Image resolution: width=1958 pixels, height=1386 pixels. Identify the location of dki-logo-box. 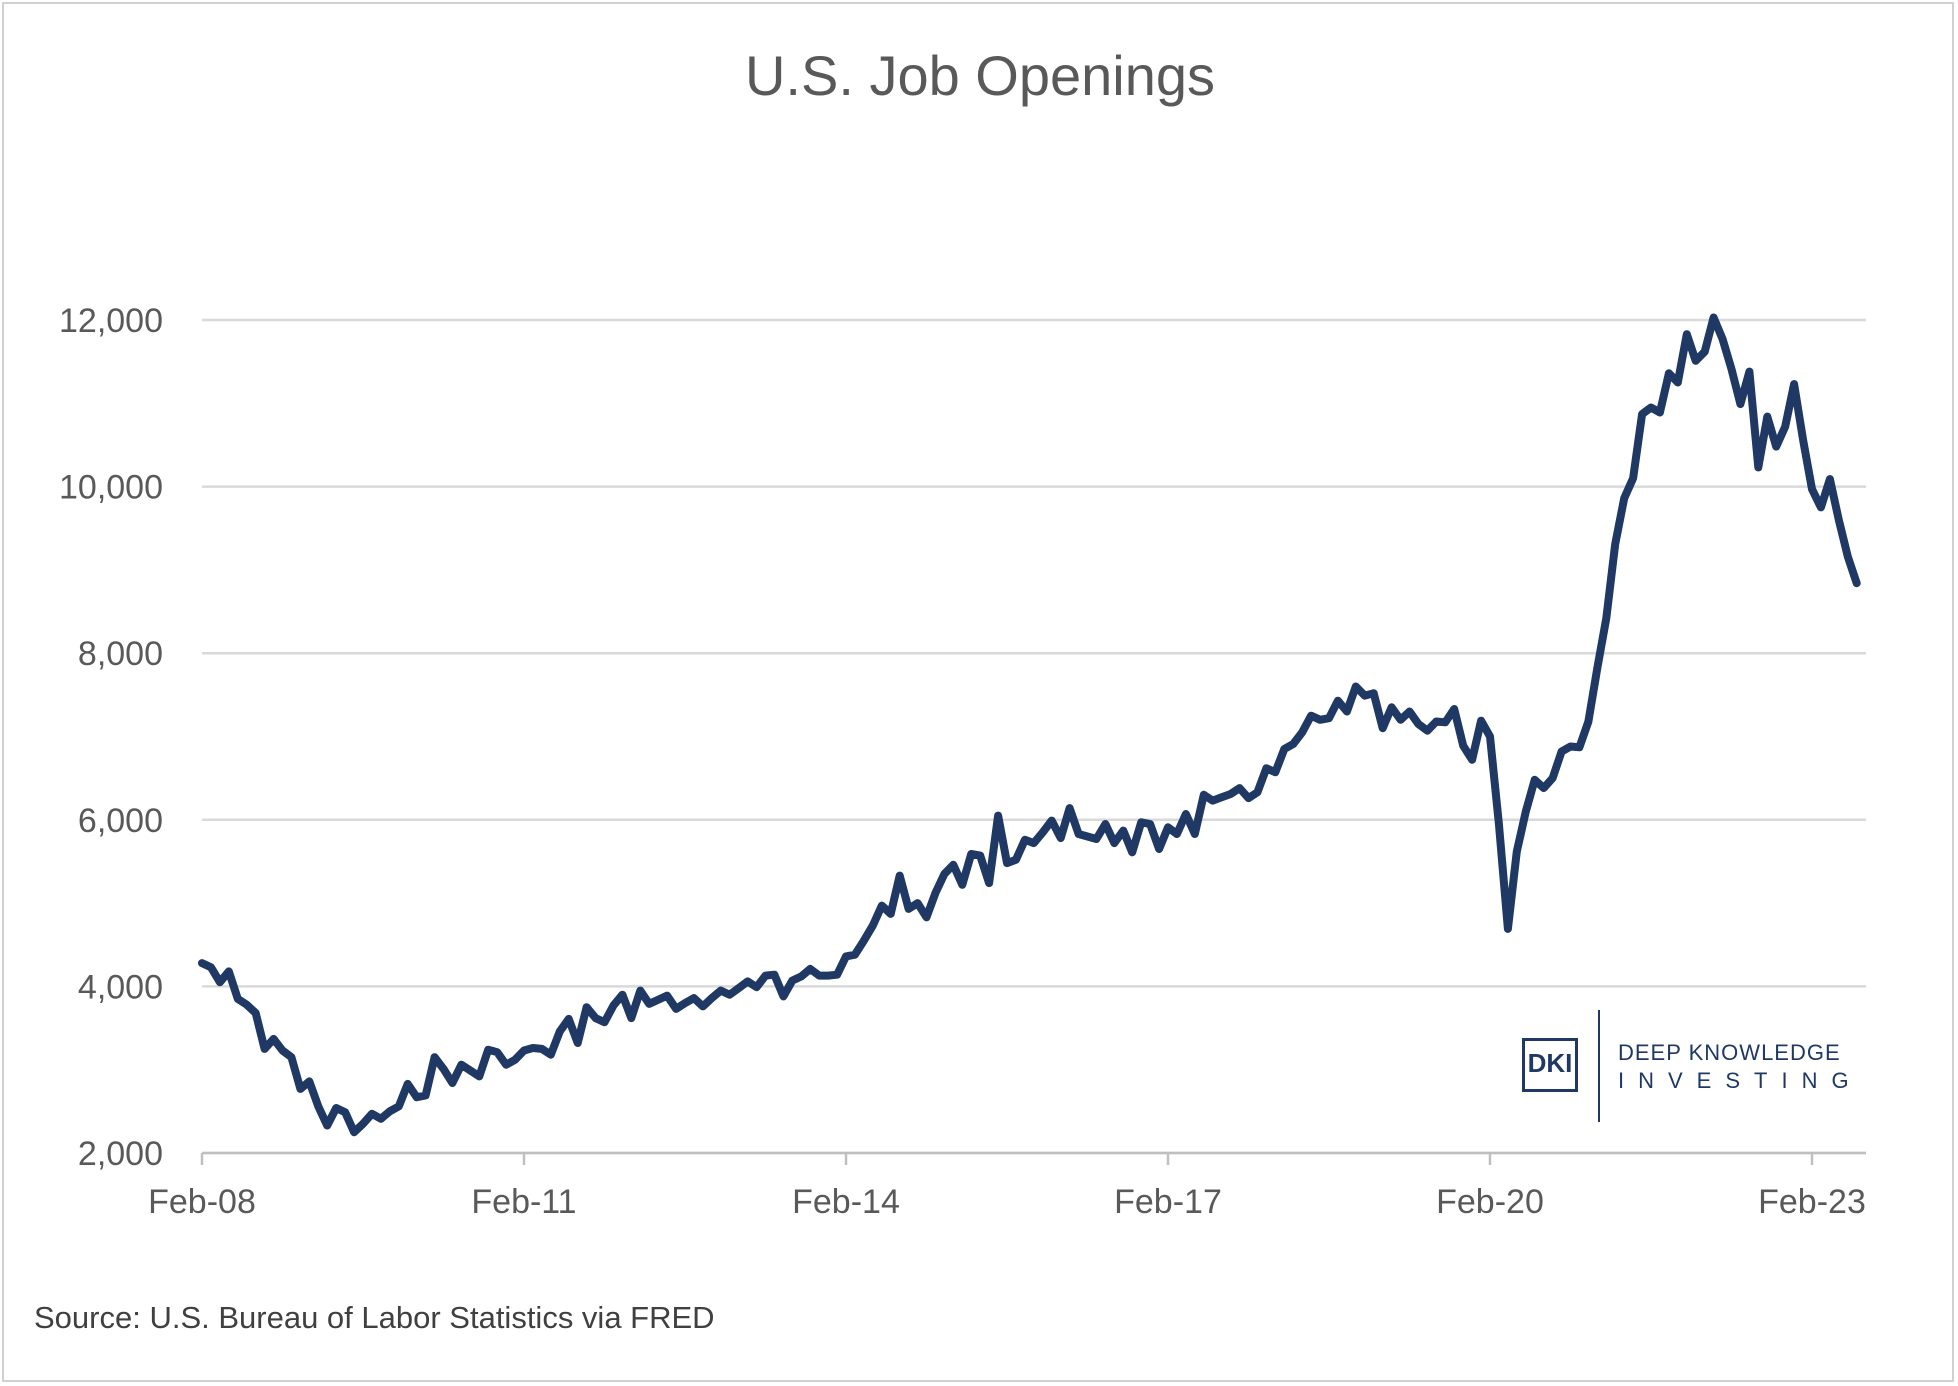
(1550, 1065).